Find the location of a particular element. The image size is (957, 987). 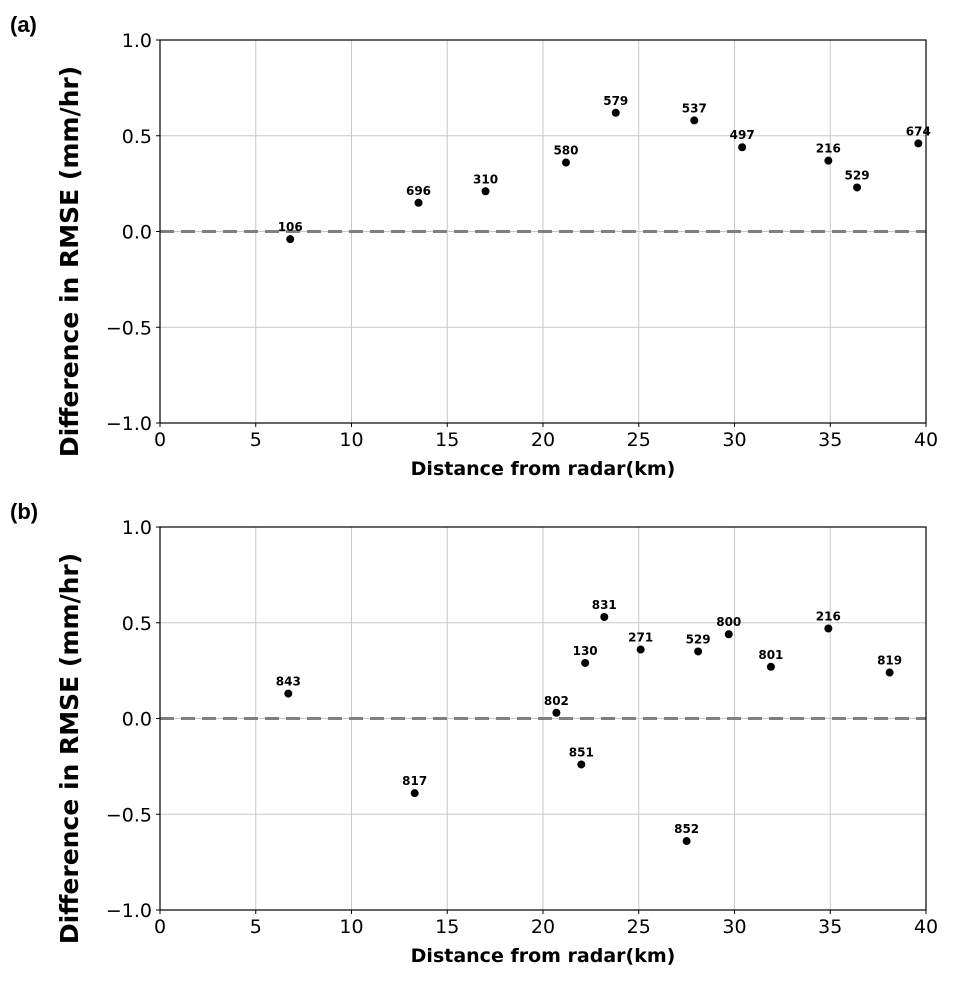

data-point-label: 579 is located at coordinates (615, 101).